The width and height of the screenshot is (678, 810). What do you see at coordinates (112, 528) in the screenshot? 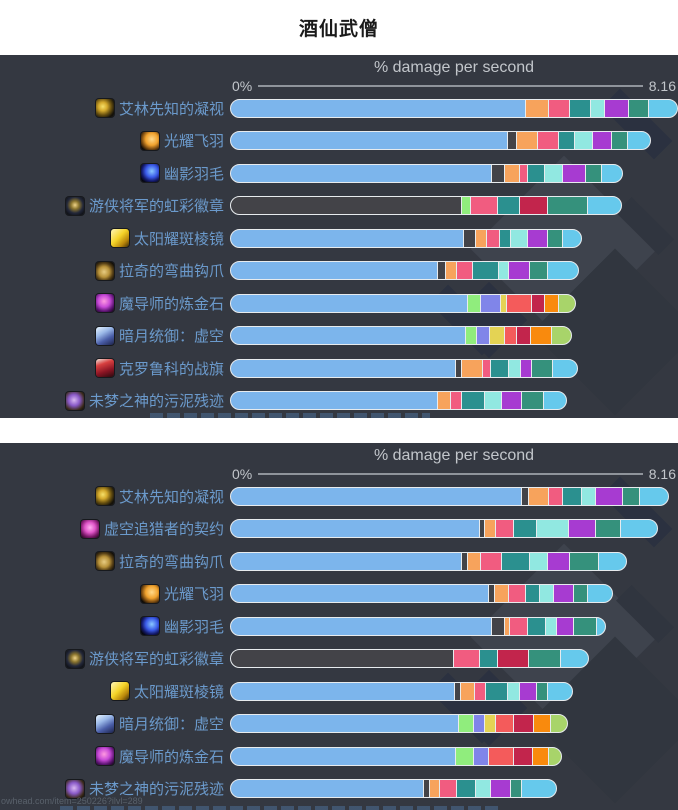
I see `trinket-label: 虚空追猎者的契约` at bounding box center [112, 528].